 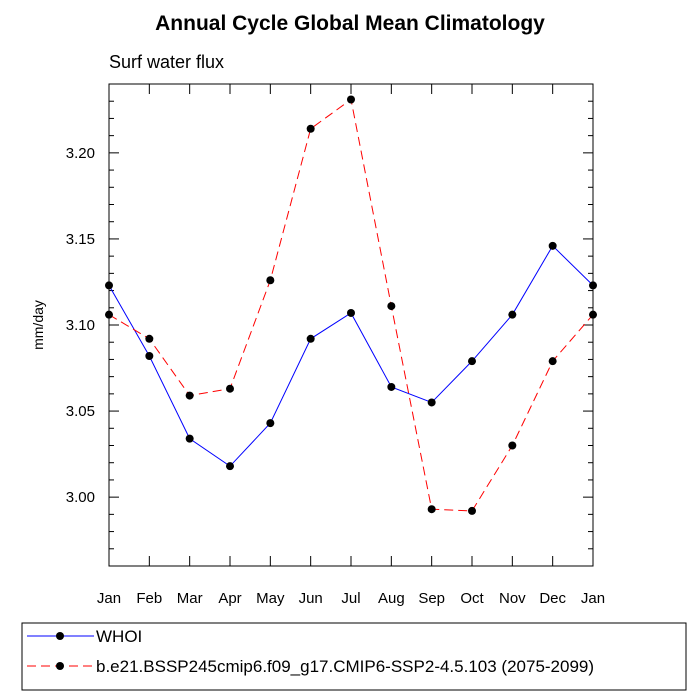 I want to click on y-axis-label: mm/day, so click(x=38, y=325).